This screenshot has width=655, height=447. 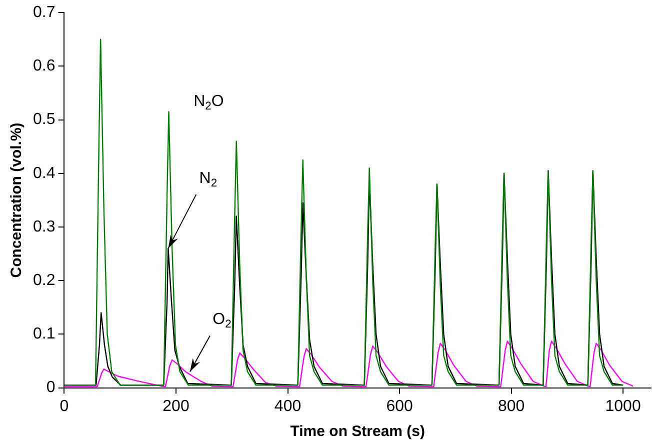 I want to click on y-tick-label: 0, so click(x=51, y=387).